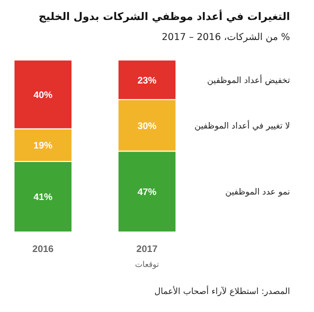  What do you see at coordinates (147, 192) in the screenshot?
I see `data-label: 47%` at bounding box center [147, 192].